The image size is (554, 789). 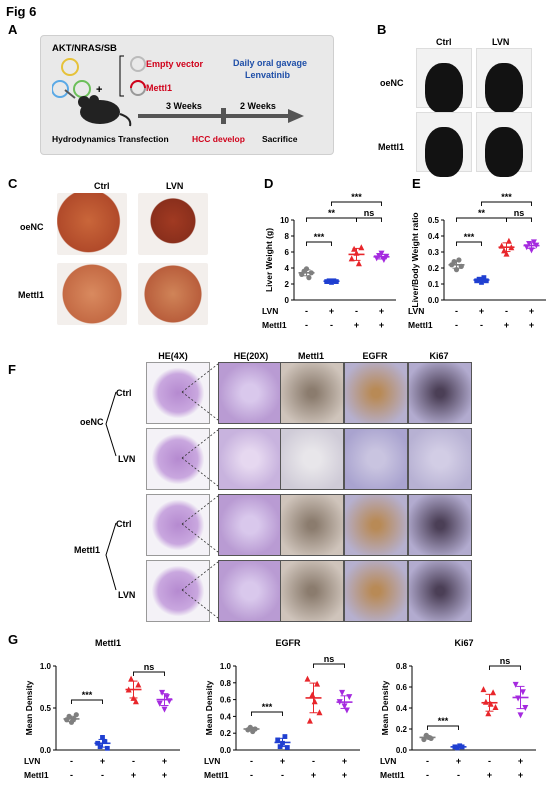 What do you see at coordinates (173, 294) in the screenshot?
I see `liver-photo-mettl1-lvn` at bounding box center [173, 294].